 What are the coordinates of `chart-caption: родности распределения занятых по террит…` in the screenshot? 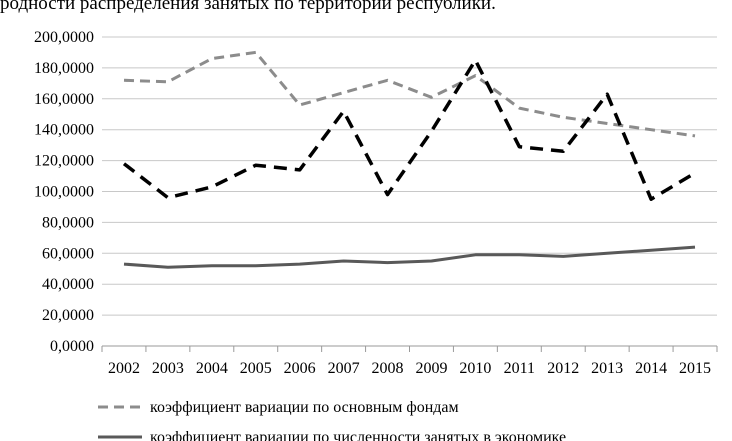 It's located at (248, 7).